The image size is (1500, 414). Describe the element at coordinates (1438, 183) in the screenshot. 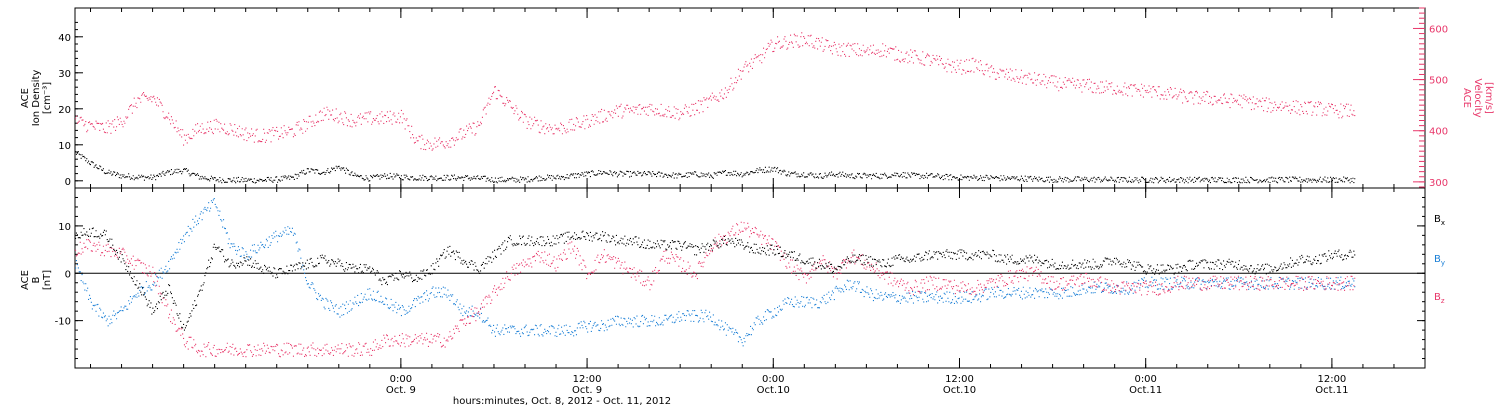

I see `top-right-y-tick-label: 300` at that location.